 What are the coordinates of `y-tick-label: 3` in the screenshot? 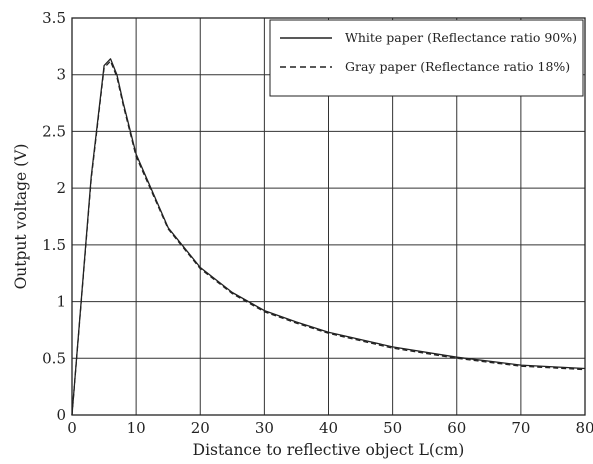 It's located at (61, 75).